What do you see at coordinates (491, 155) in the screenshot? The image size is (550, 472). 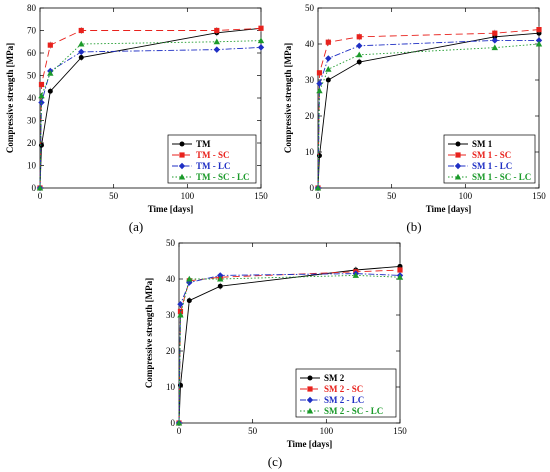 I see `legend-label-2: SM 1 - SC` at bounding box center [491, 155].